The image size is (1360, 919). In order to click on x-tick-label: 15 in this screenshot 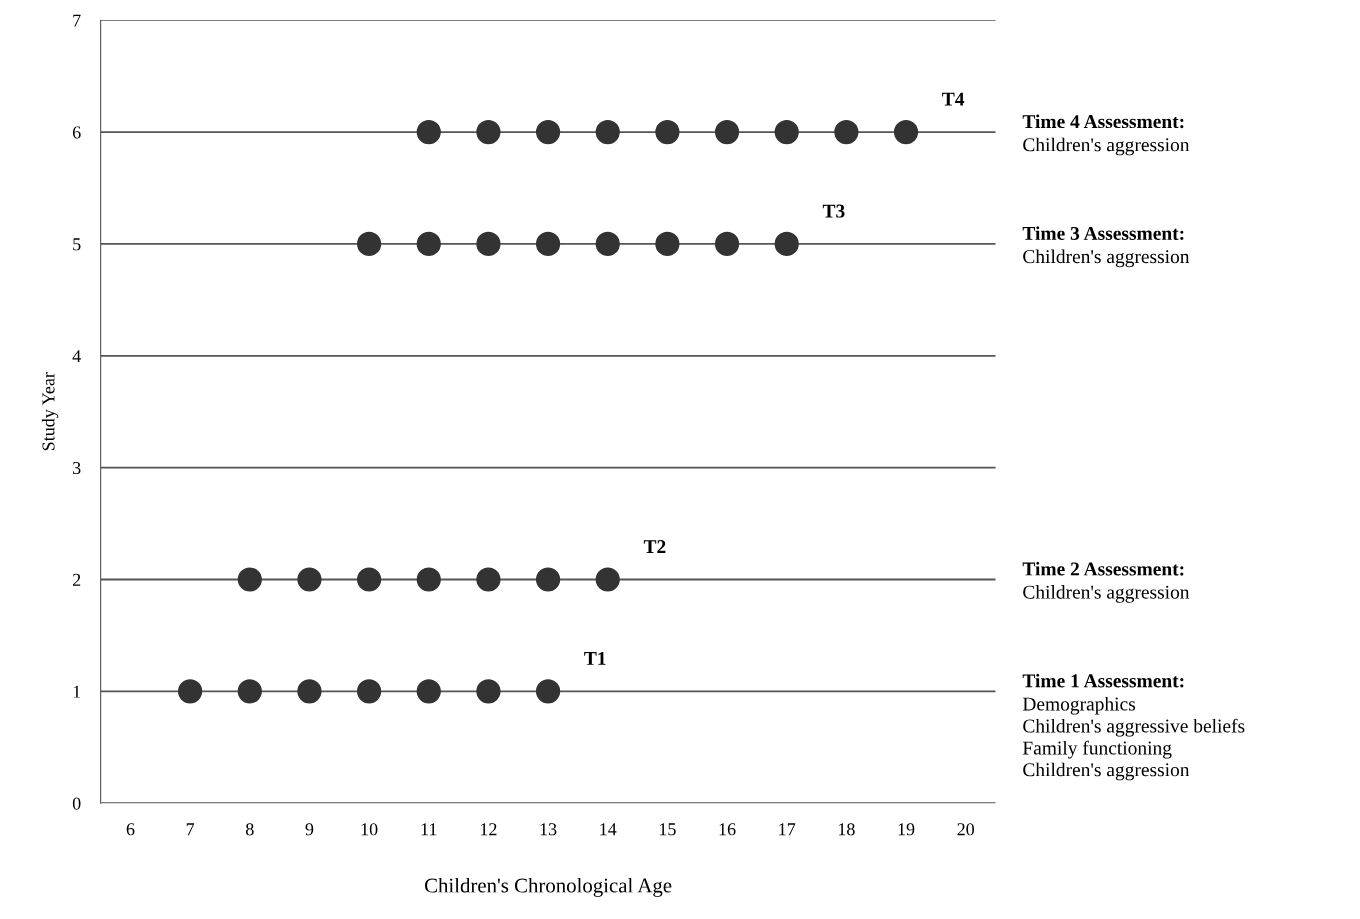, I will do `click(667, 829)`.